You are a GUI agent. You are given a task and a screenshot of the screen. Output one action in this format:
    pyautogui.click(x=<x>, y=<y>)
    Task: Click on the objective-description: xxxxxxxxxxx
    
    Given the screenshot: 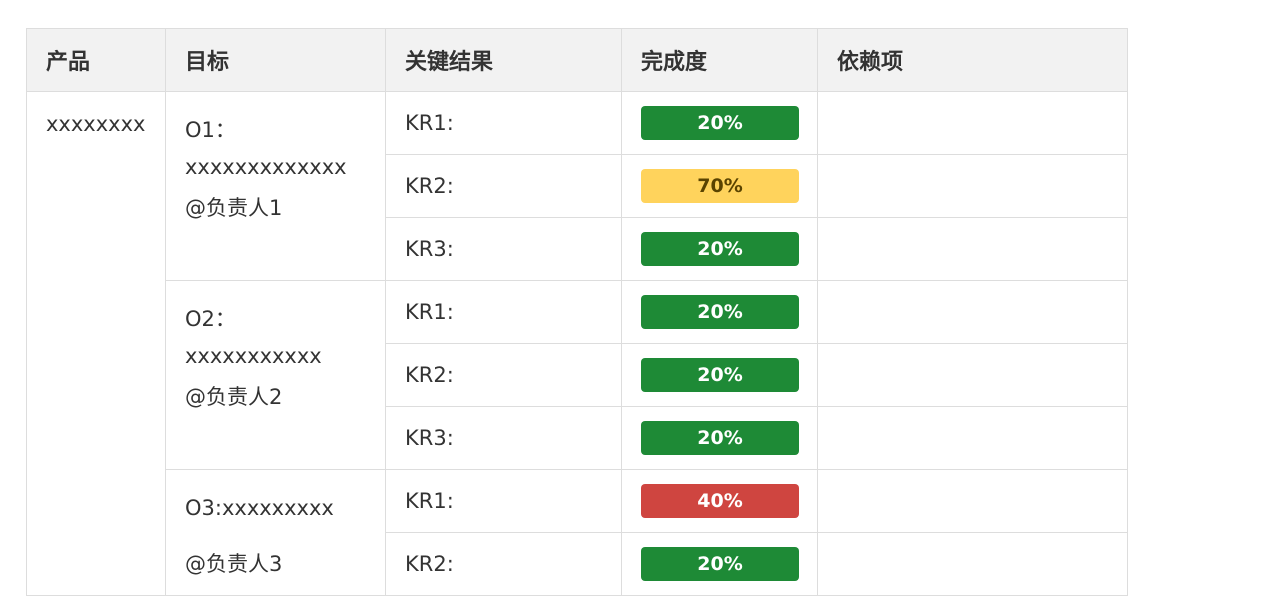 What is the action you would take?
    pyautogui.click(x=253, y=356)
    